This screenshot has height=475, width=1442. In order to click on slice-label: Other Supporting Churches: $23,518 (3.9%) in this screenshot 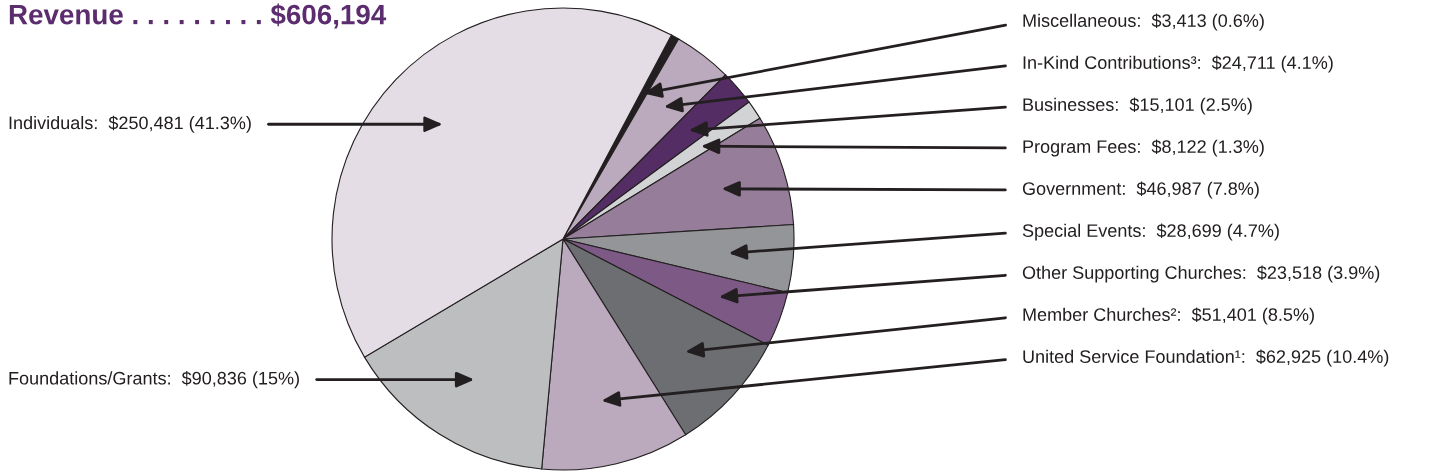, I will do `click(1201, 274)`.